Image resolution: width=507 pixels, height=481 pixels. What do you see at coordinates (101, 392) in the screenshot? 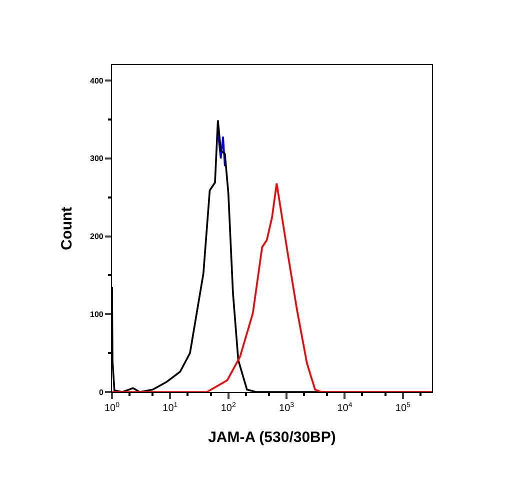
I see `y-tick-label: 0` at bounding box center [101, 392].